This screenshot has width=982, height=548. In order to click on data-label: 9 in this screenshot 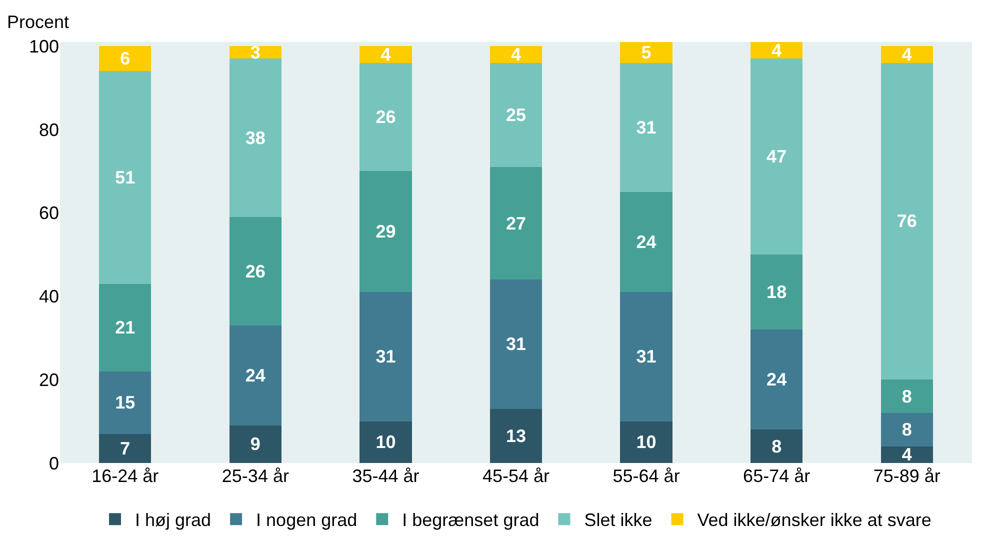, I will do `click(255, 444)`.